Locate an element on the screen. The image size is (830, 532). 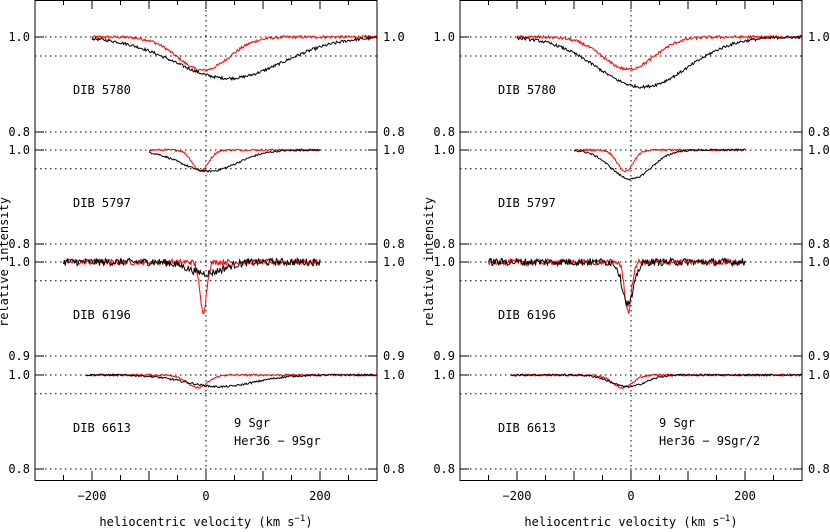
legend-label: Her36 − 9Sgr is located at coordinates (277, 441).